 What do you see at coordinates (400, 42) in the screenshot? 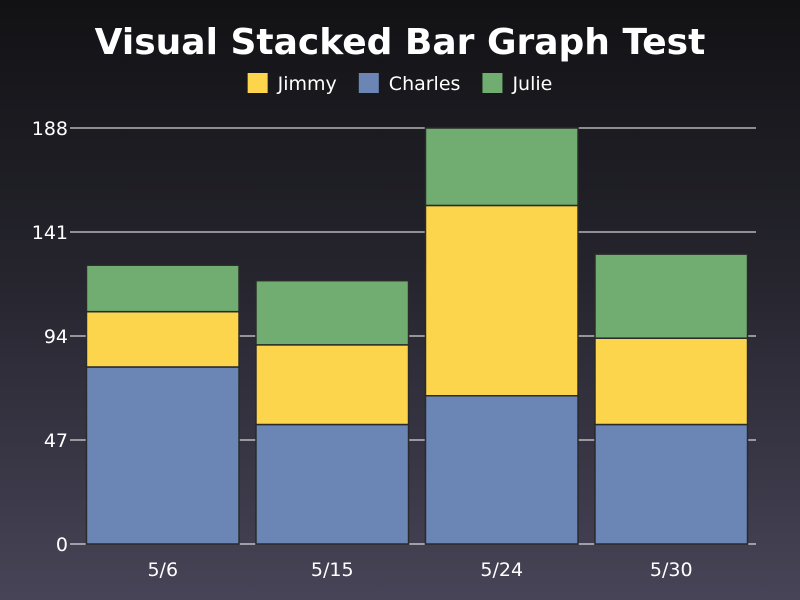
I see `chart-title: Visual Stacked Bar Graph Test` at bounding box center [400, 42].